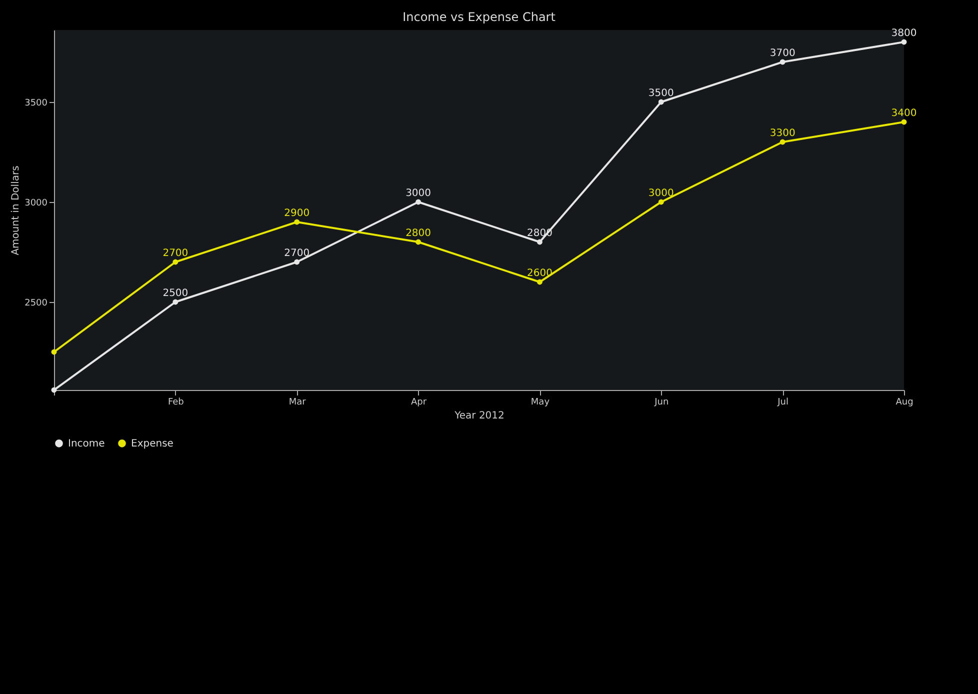 The image size is (978, 694). I want to click on data-label: 3400, so click(904, 113).